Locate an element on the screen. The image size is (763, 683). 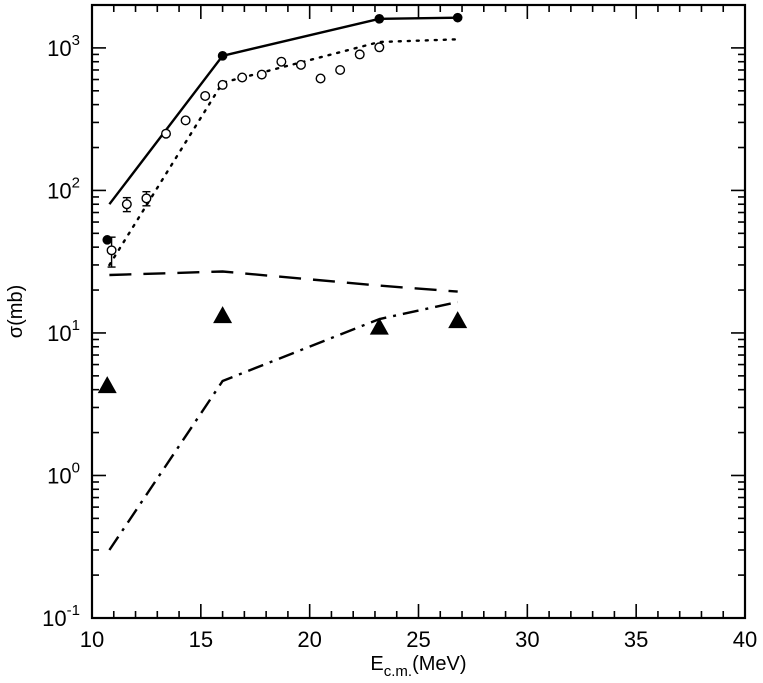
y-tick-labels: 10⁻¹ 10⁰ 10¹ 10² 10³ is located at coordinates (61, 331).